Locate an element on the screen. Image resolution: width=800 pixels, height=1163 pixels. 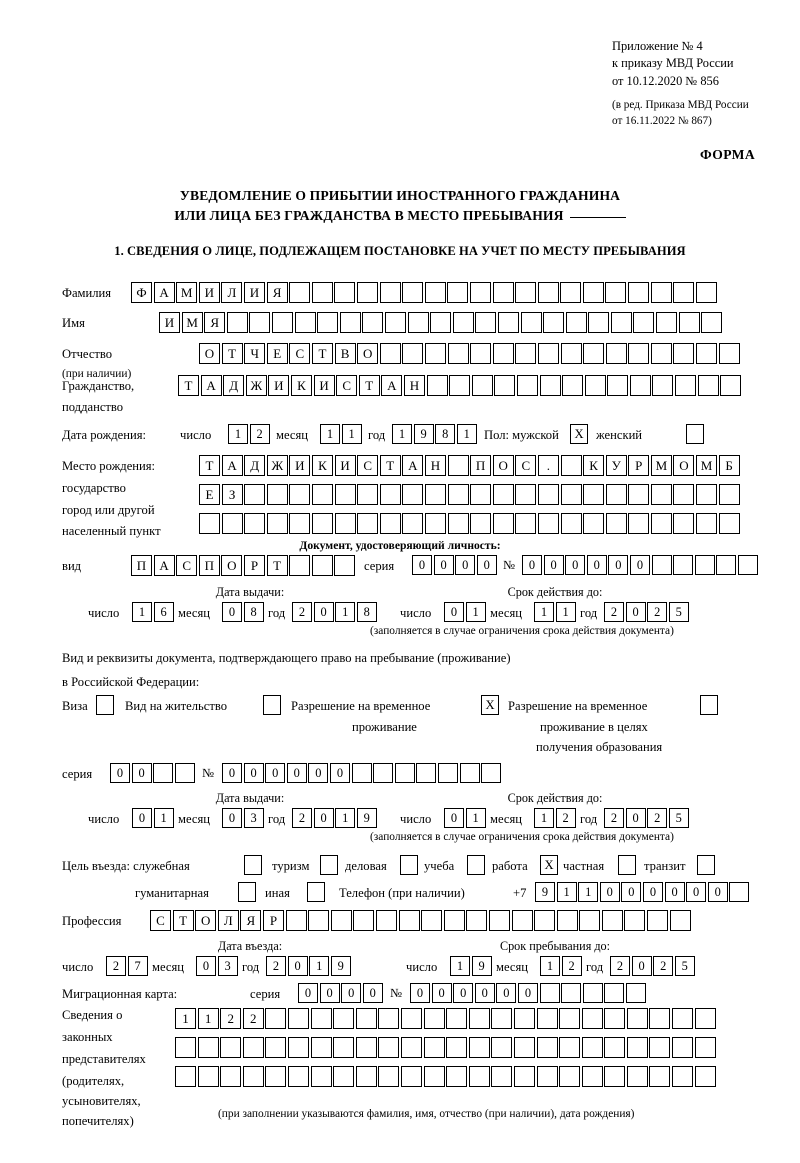
char-cell: П is located at coordinates (481, 465).